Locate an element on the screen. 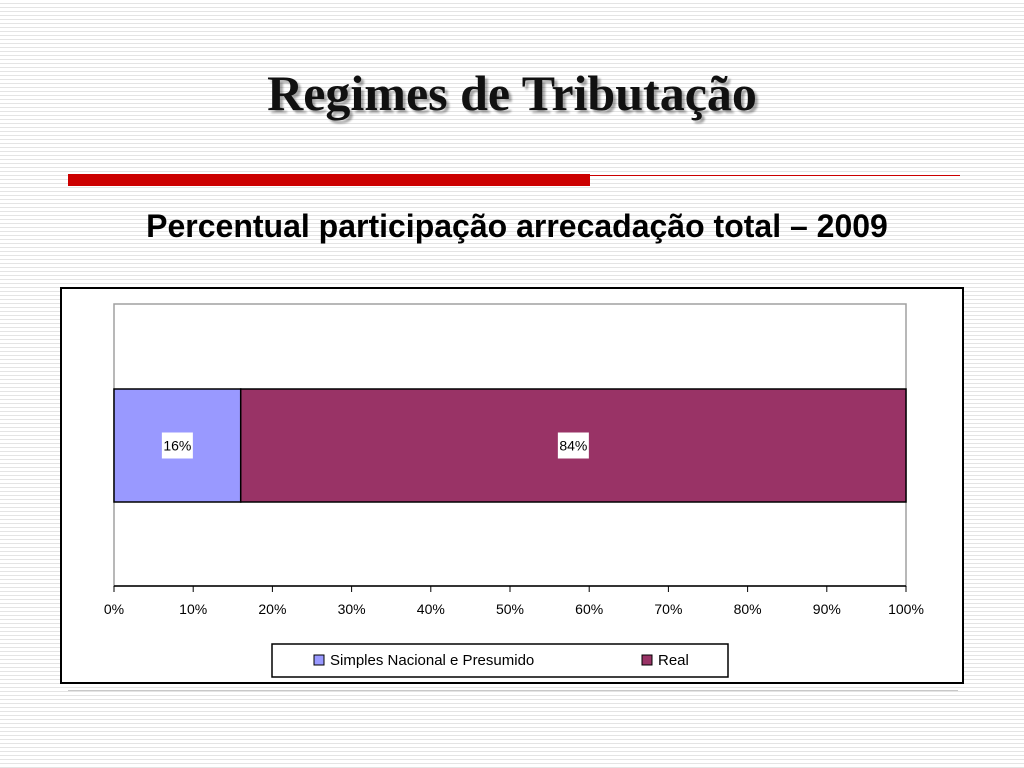 Image resolution: width=1024 pixels, height=768 pixels. x-tick-label: 20% is located at coordinates (272, 609).